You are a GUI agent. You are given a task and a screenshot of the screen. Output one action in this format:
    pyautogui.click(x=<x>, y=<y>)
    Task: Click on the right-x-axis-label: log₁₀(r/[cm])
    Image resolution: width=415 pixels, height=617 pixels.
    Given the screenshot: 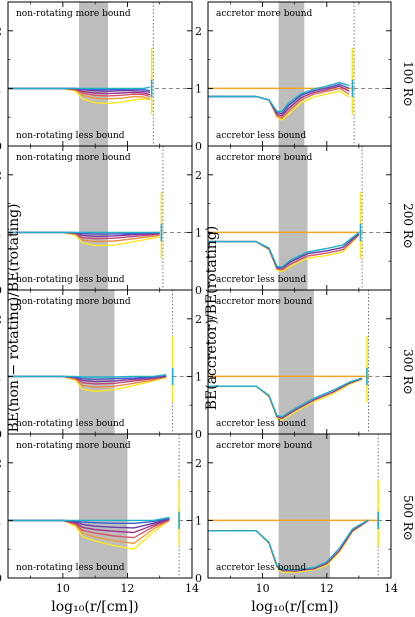 What is the action you would take?
    pyautogui.click(x=294, y=607)
    